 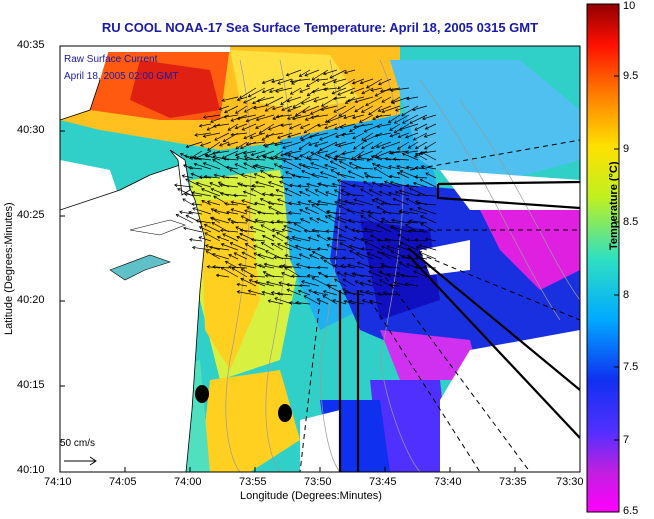 What do you see at coordinates (318, 482) in the screenshot?
I see `xtick-label: 73:50` at bounding box center [318, 482].